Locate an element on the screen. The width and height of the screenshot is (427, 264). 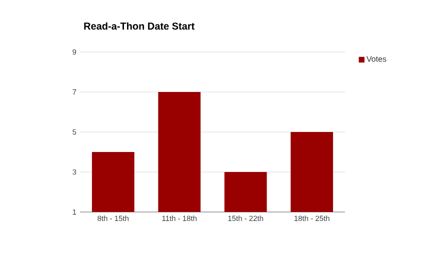
legend-label: Votes is located at coordinates (376, 59).